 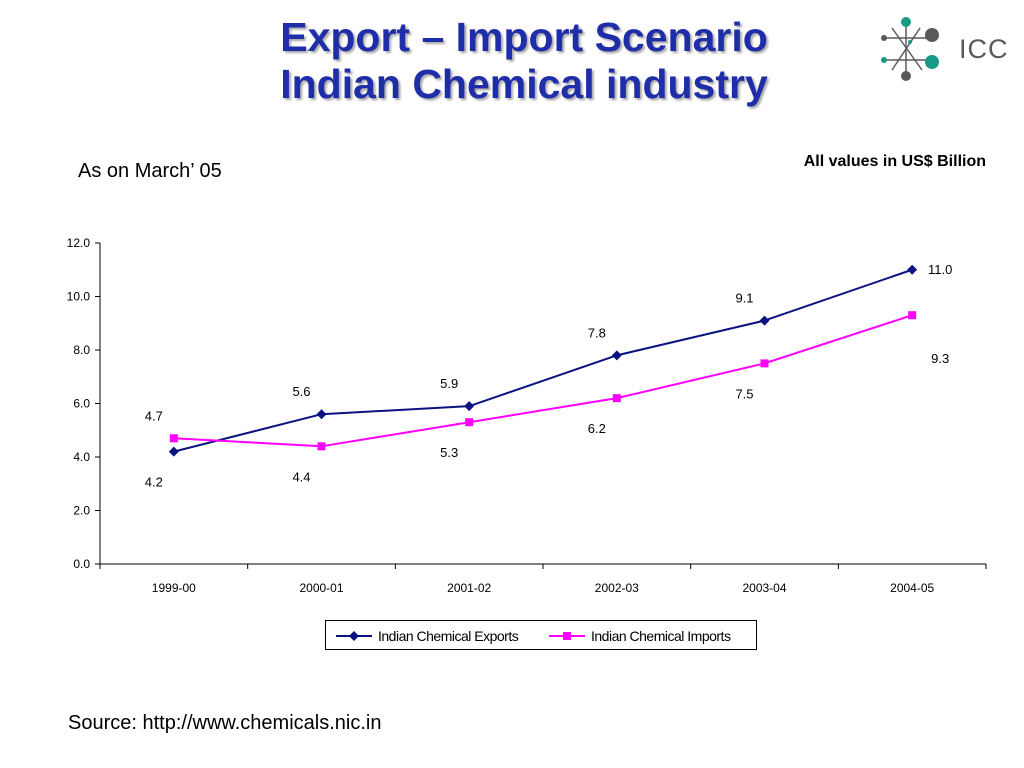 What do you see at coordinates (449, 452) in the screenshot?
I see `imports-data-label: 5.3` at bounding box center [449, 452].